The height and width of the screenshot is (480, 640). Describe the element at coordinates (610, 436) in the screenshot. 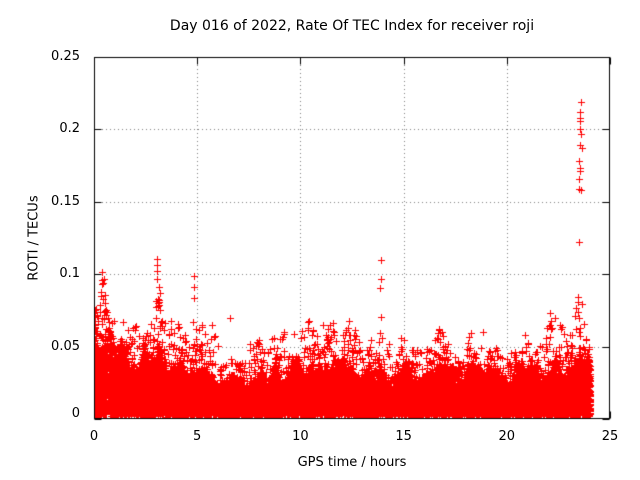

I see `x-tick-label: 25` at that location.